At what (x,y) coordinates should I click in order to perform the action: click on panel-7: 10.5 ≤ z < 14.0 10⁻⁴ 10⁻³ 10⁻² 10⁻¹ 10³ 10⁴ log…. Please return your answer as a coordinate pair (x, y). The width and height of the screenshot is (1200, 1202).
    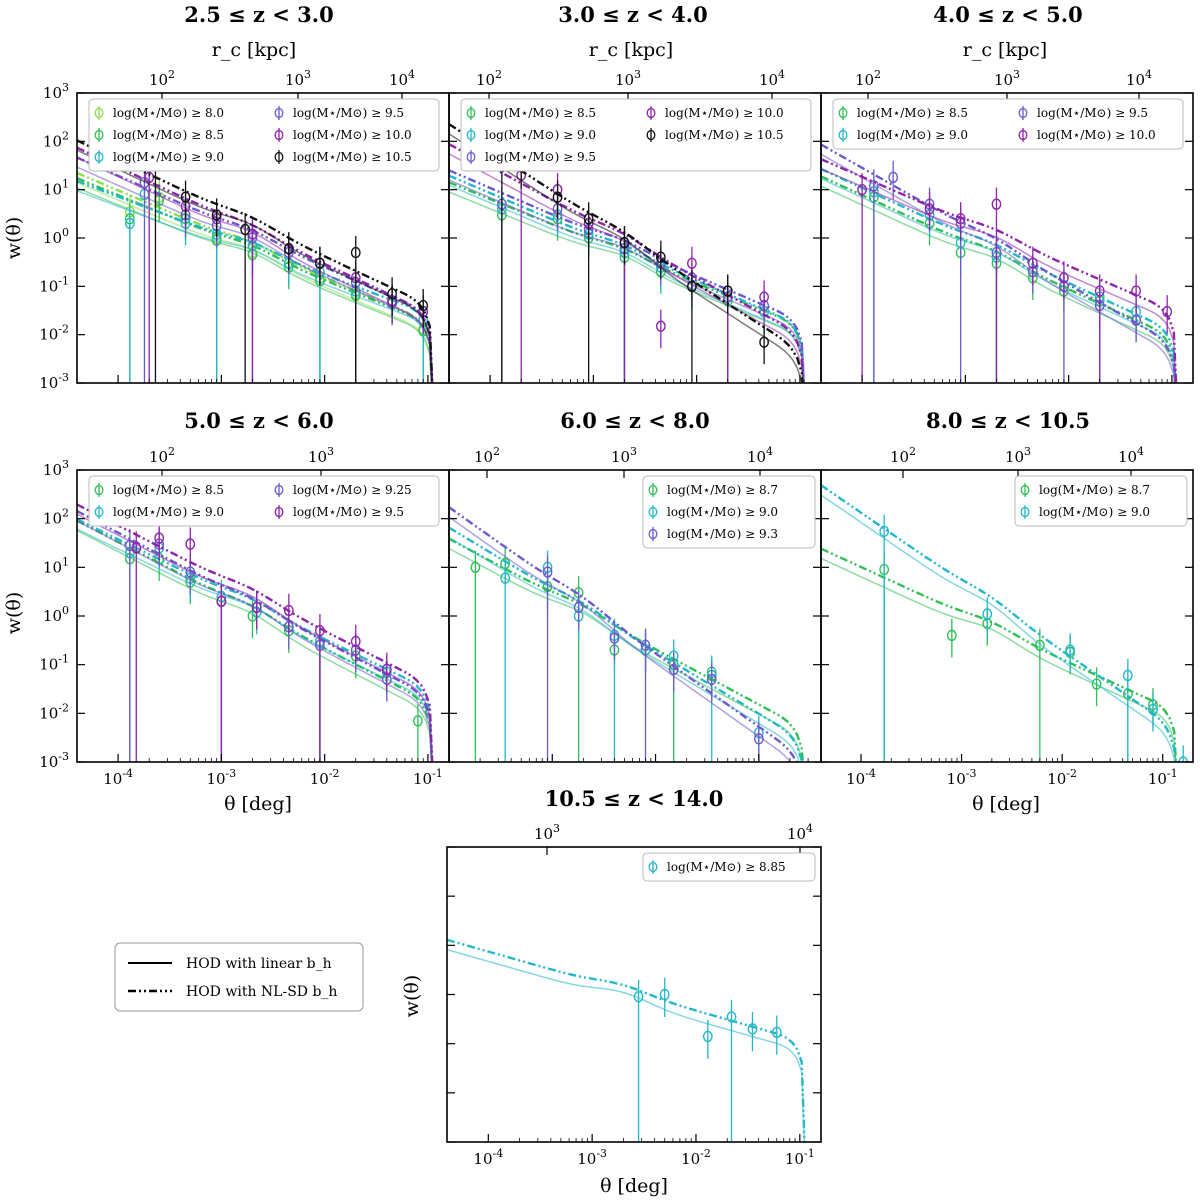
    Looking at the image, I should click on (634, 977).